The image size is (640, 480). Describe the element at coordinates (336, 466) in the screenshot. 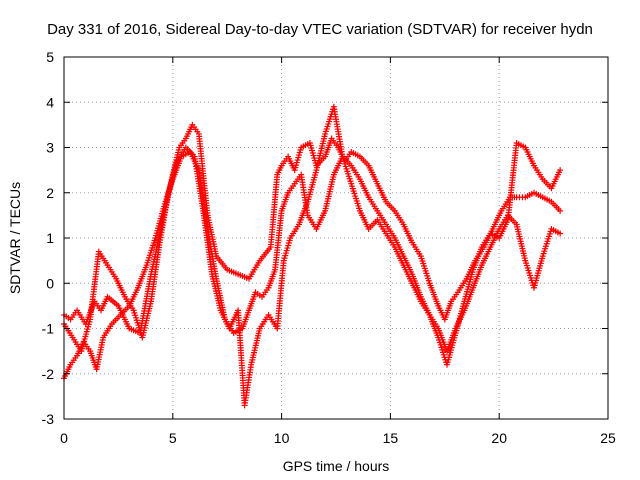

I see `x-axis-label: GPS time / hours` at that location.